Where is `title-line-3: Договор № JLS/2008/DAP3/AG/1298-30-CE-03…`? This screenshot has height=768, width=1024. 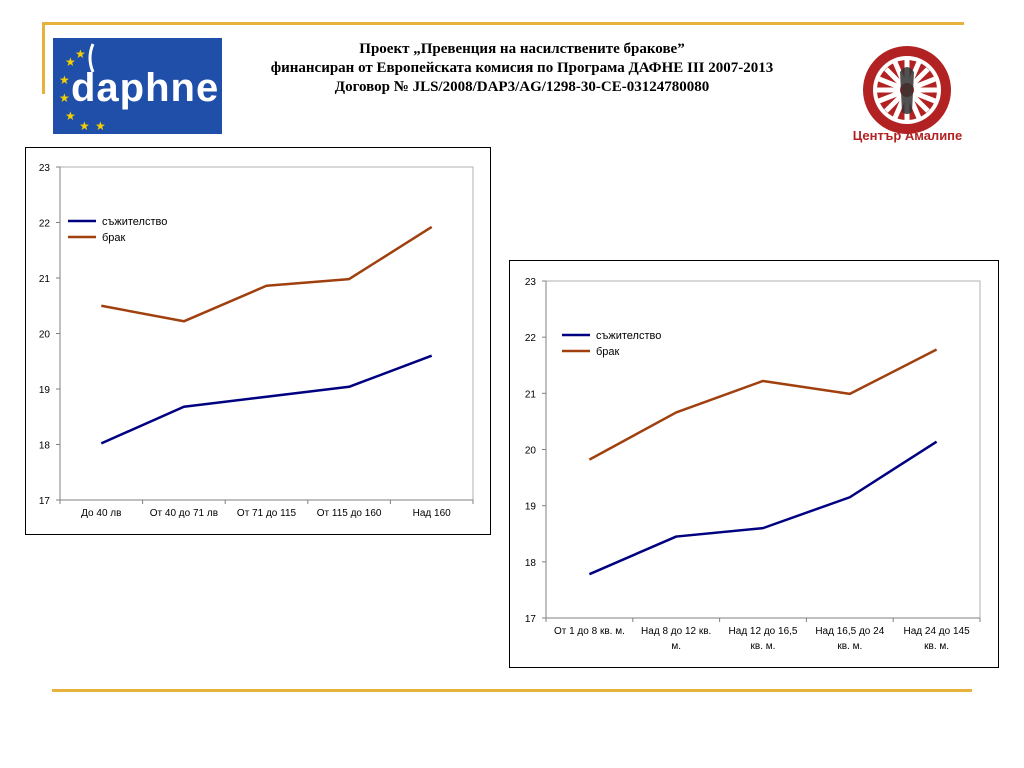
title-line-3: Договор № JLS/2008/DAP3/AG/1298-30-CE-03… is located at coordinates (522, 87).